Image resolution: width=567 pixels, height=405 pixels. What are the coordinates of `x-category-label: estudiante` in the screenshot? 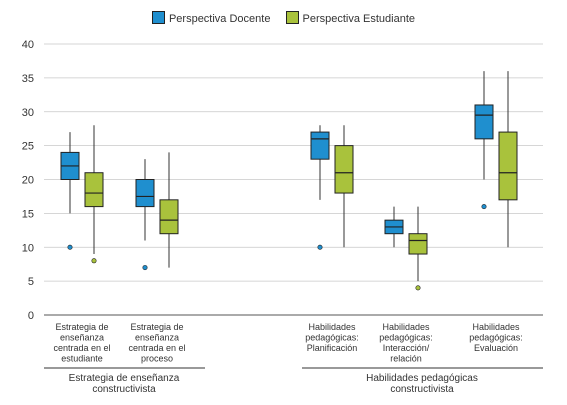 It's located at (82, 359).